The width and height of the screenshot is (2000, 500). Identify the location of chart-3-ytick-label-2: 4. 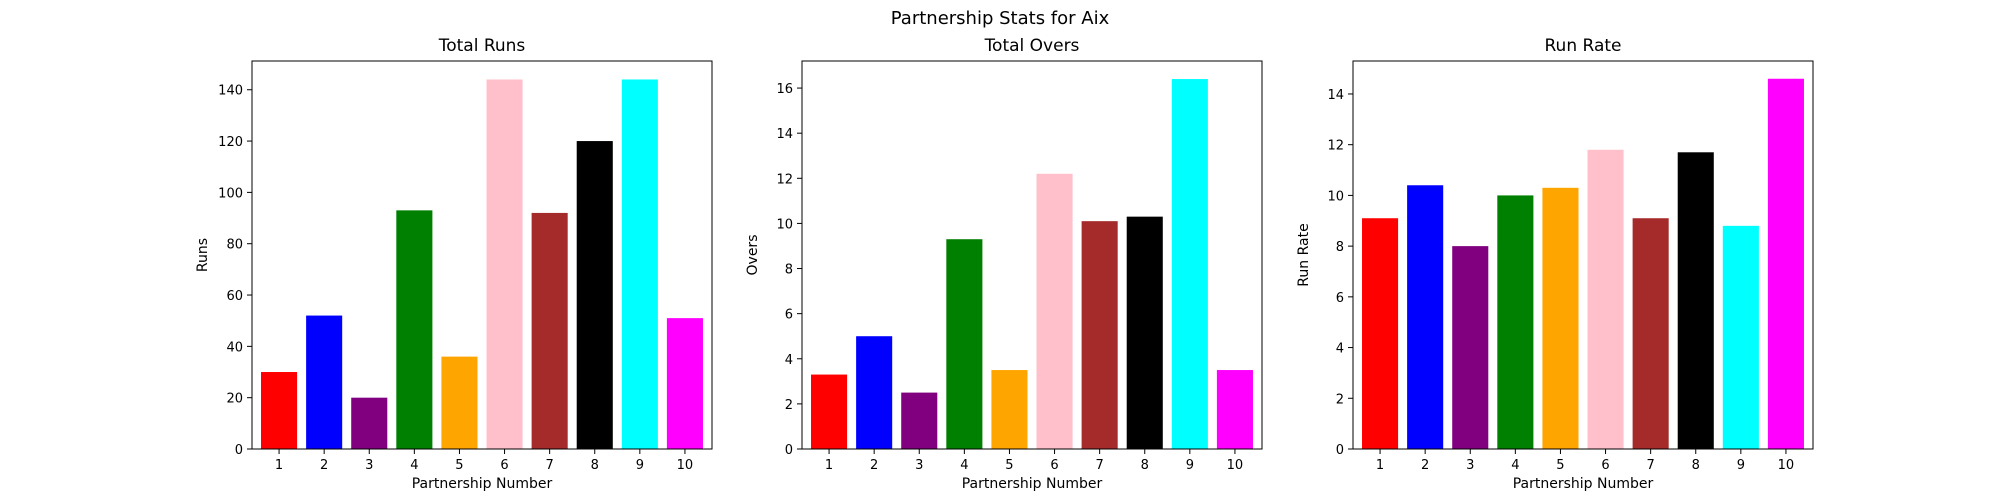
(1340, 349).